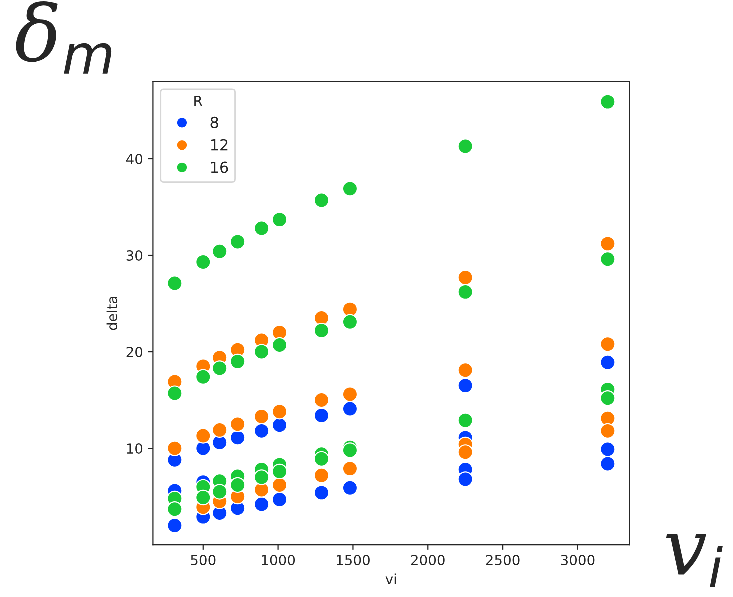 The width and height of the screenshot is (733, 597). Describe the element at coordinates (135, 449) in the screenshot. I see `y-tick-label: 10` at that location.